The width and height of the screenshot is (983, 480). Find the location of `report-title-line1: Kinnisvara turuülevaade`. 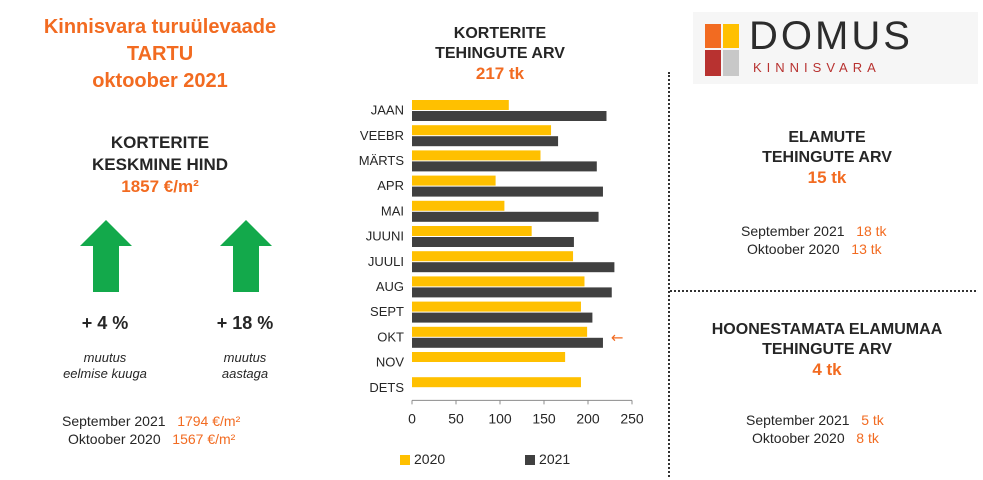

report-title-line1: Kinnisvara turuülevaade is located at coordinates (160, 27).